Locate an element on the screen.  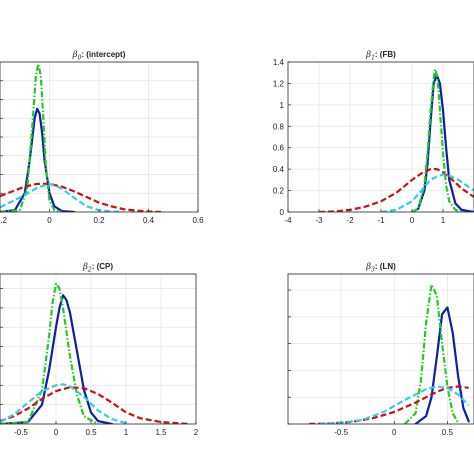
x-tick-label: -3 is located at coordinates (319, 220).